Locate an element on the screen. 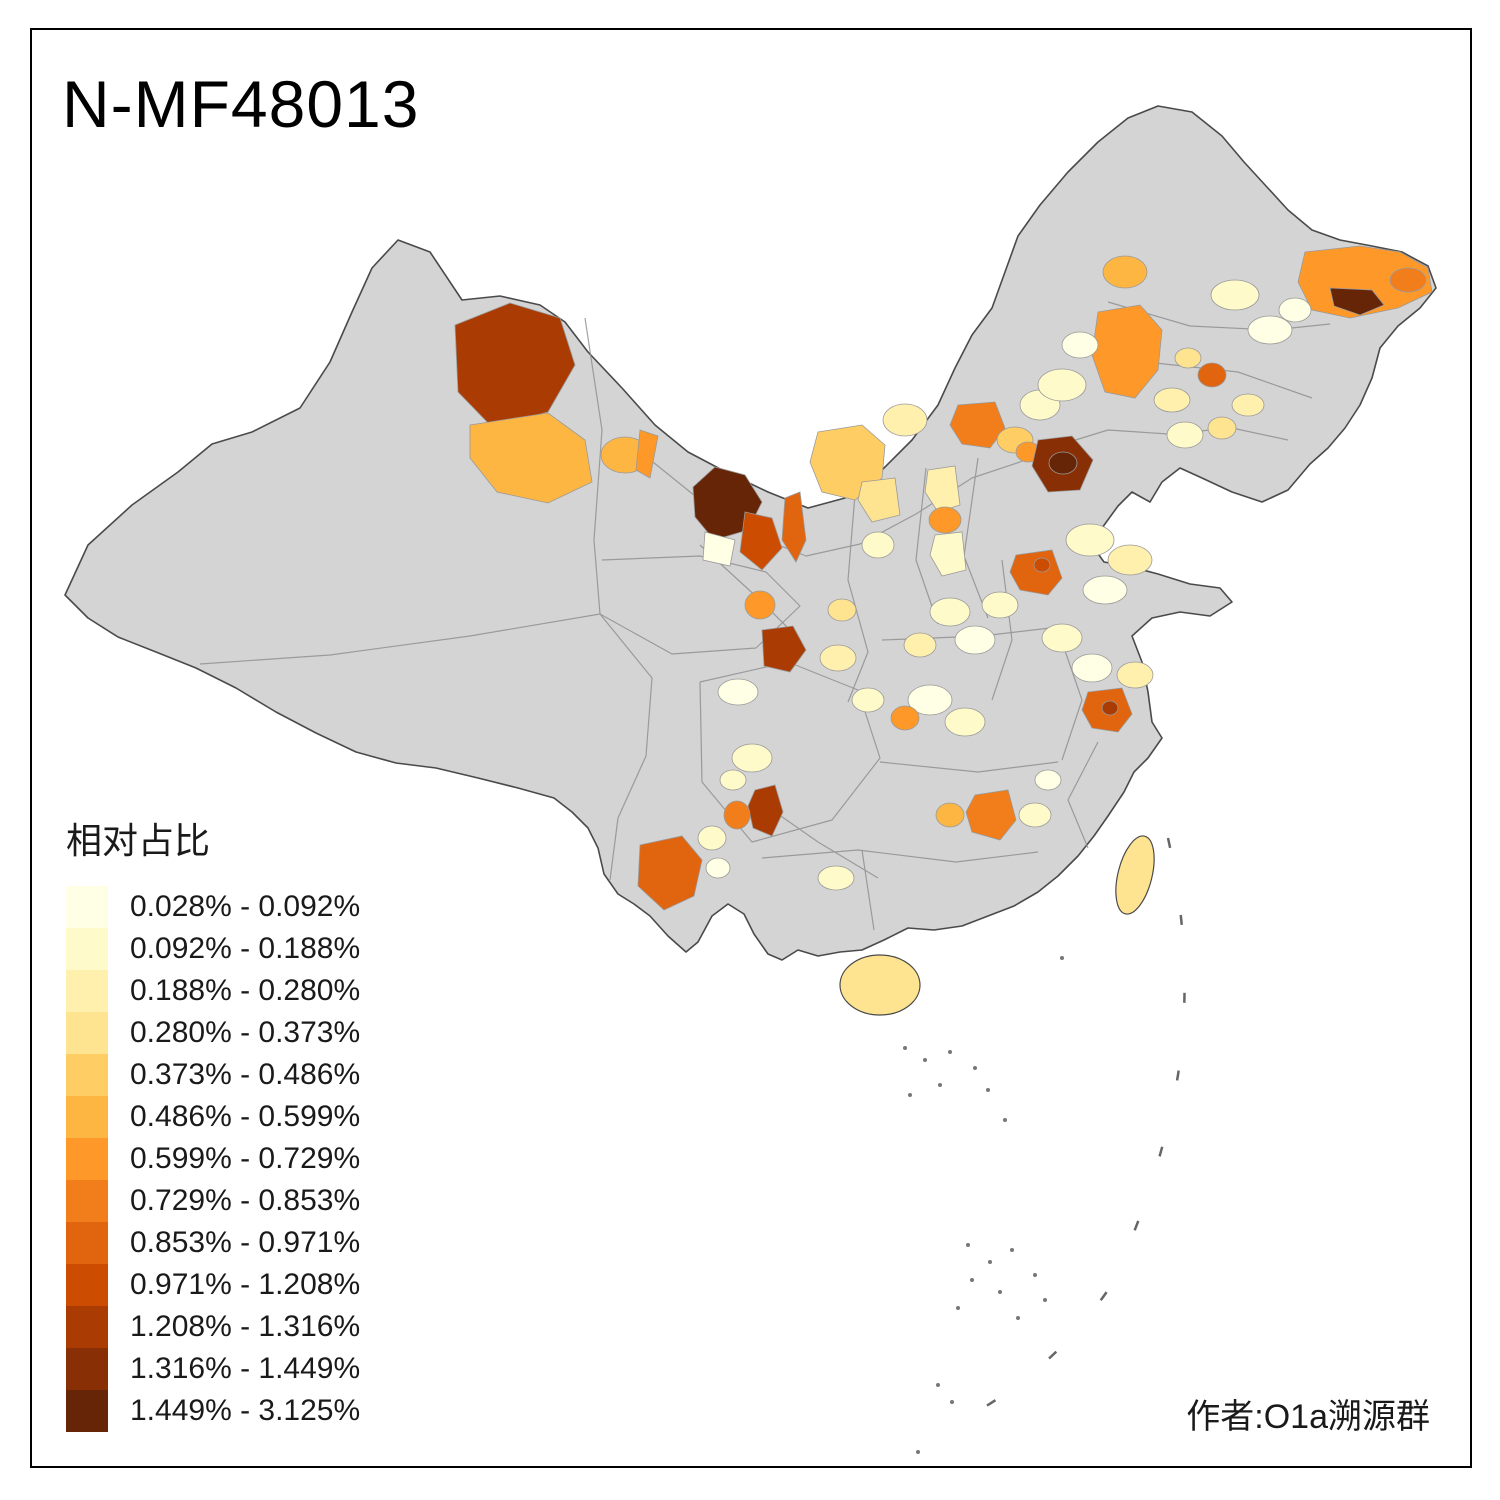 The height and width of the screenshot is (1500, 1500). legend-item: 0.028% - 0.092% is located at coordinates (213, 907).